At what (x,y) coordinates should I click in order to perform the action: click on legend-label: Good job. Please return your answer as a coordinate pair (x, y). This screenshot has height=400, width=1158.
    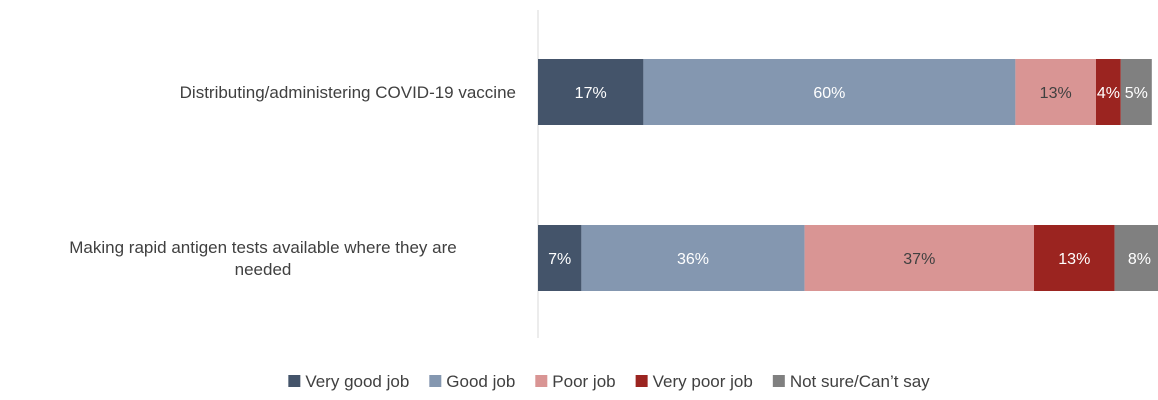
    Looking at the image, I should click on (480, 381).